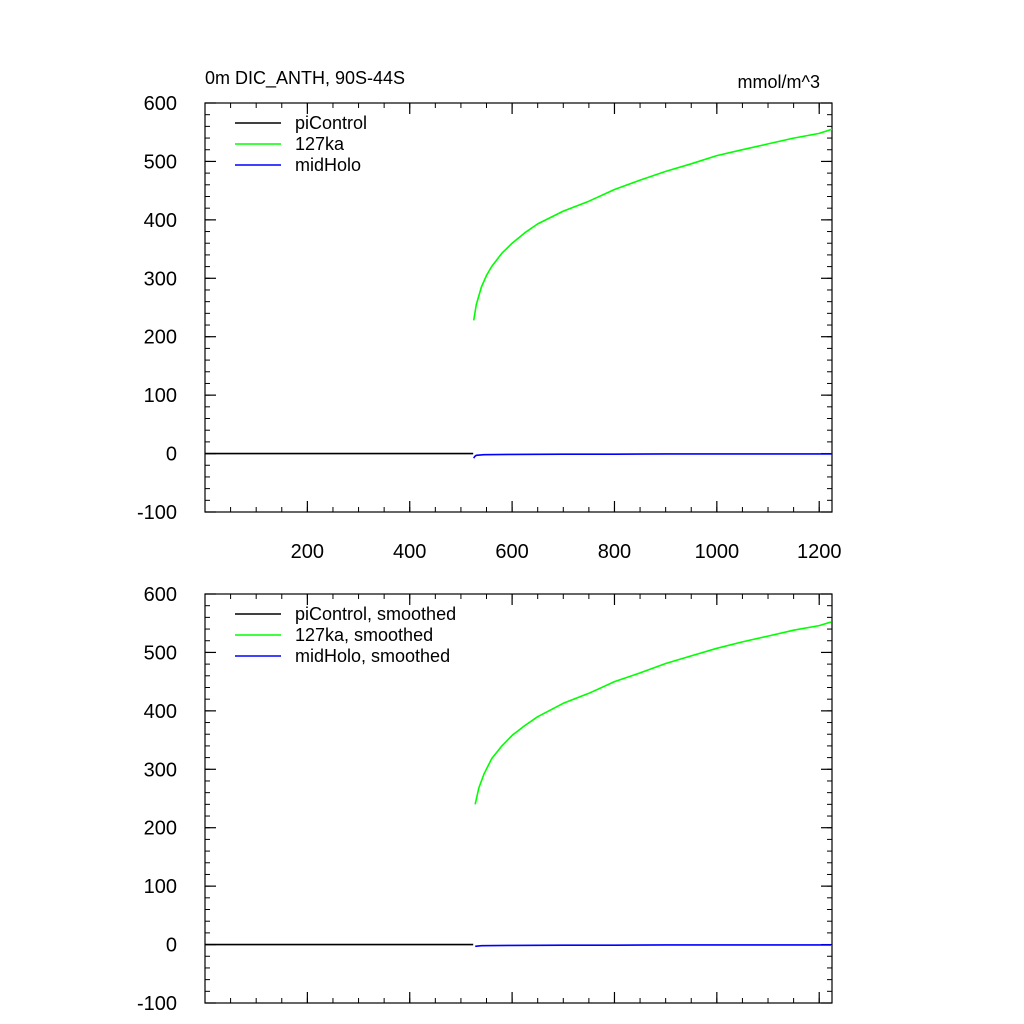 The width and height of the screenshot is (1024, 1024). Describe the element at coordinates (717, 552) in the screenshot. I see `x-tick-label: 1000` at that location.